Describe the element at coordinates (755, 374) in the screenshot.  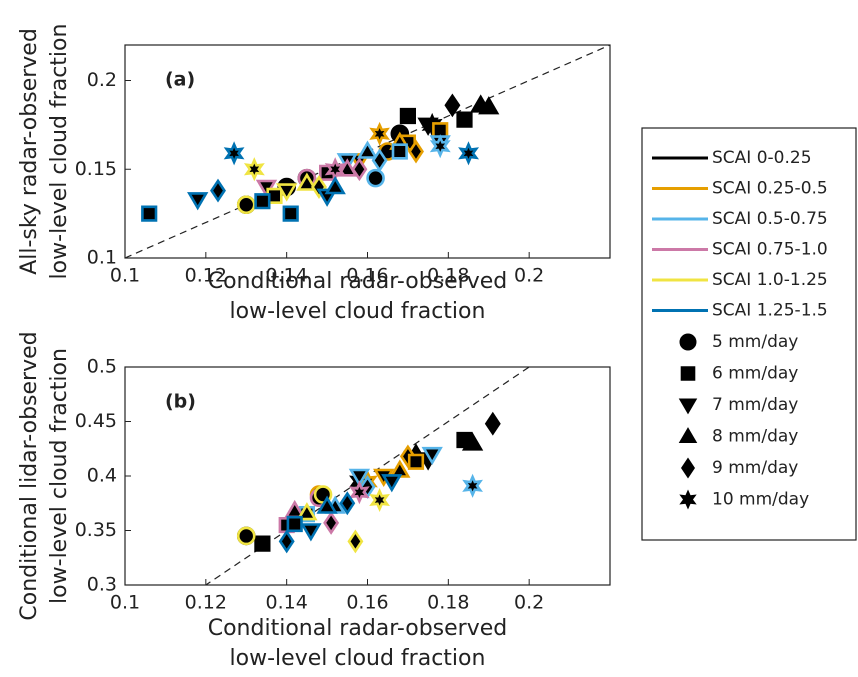
I see `legend-label: 6 mm/day` at that location.